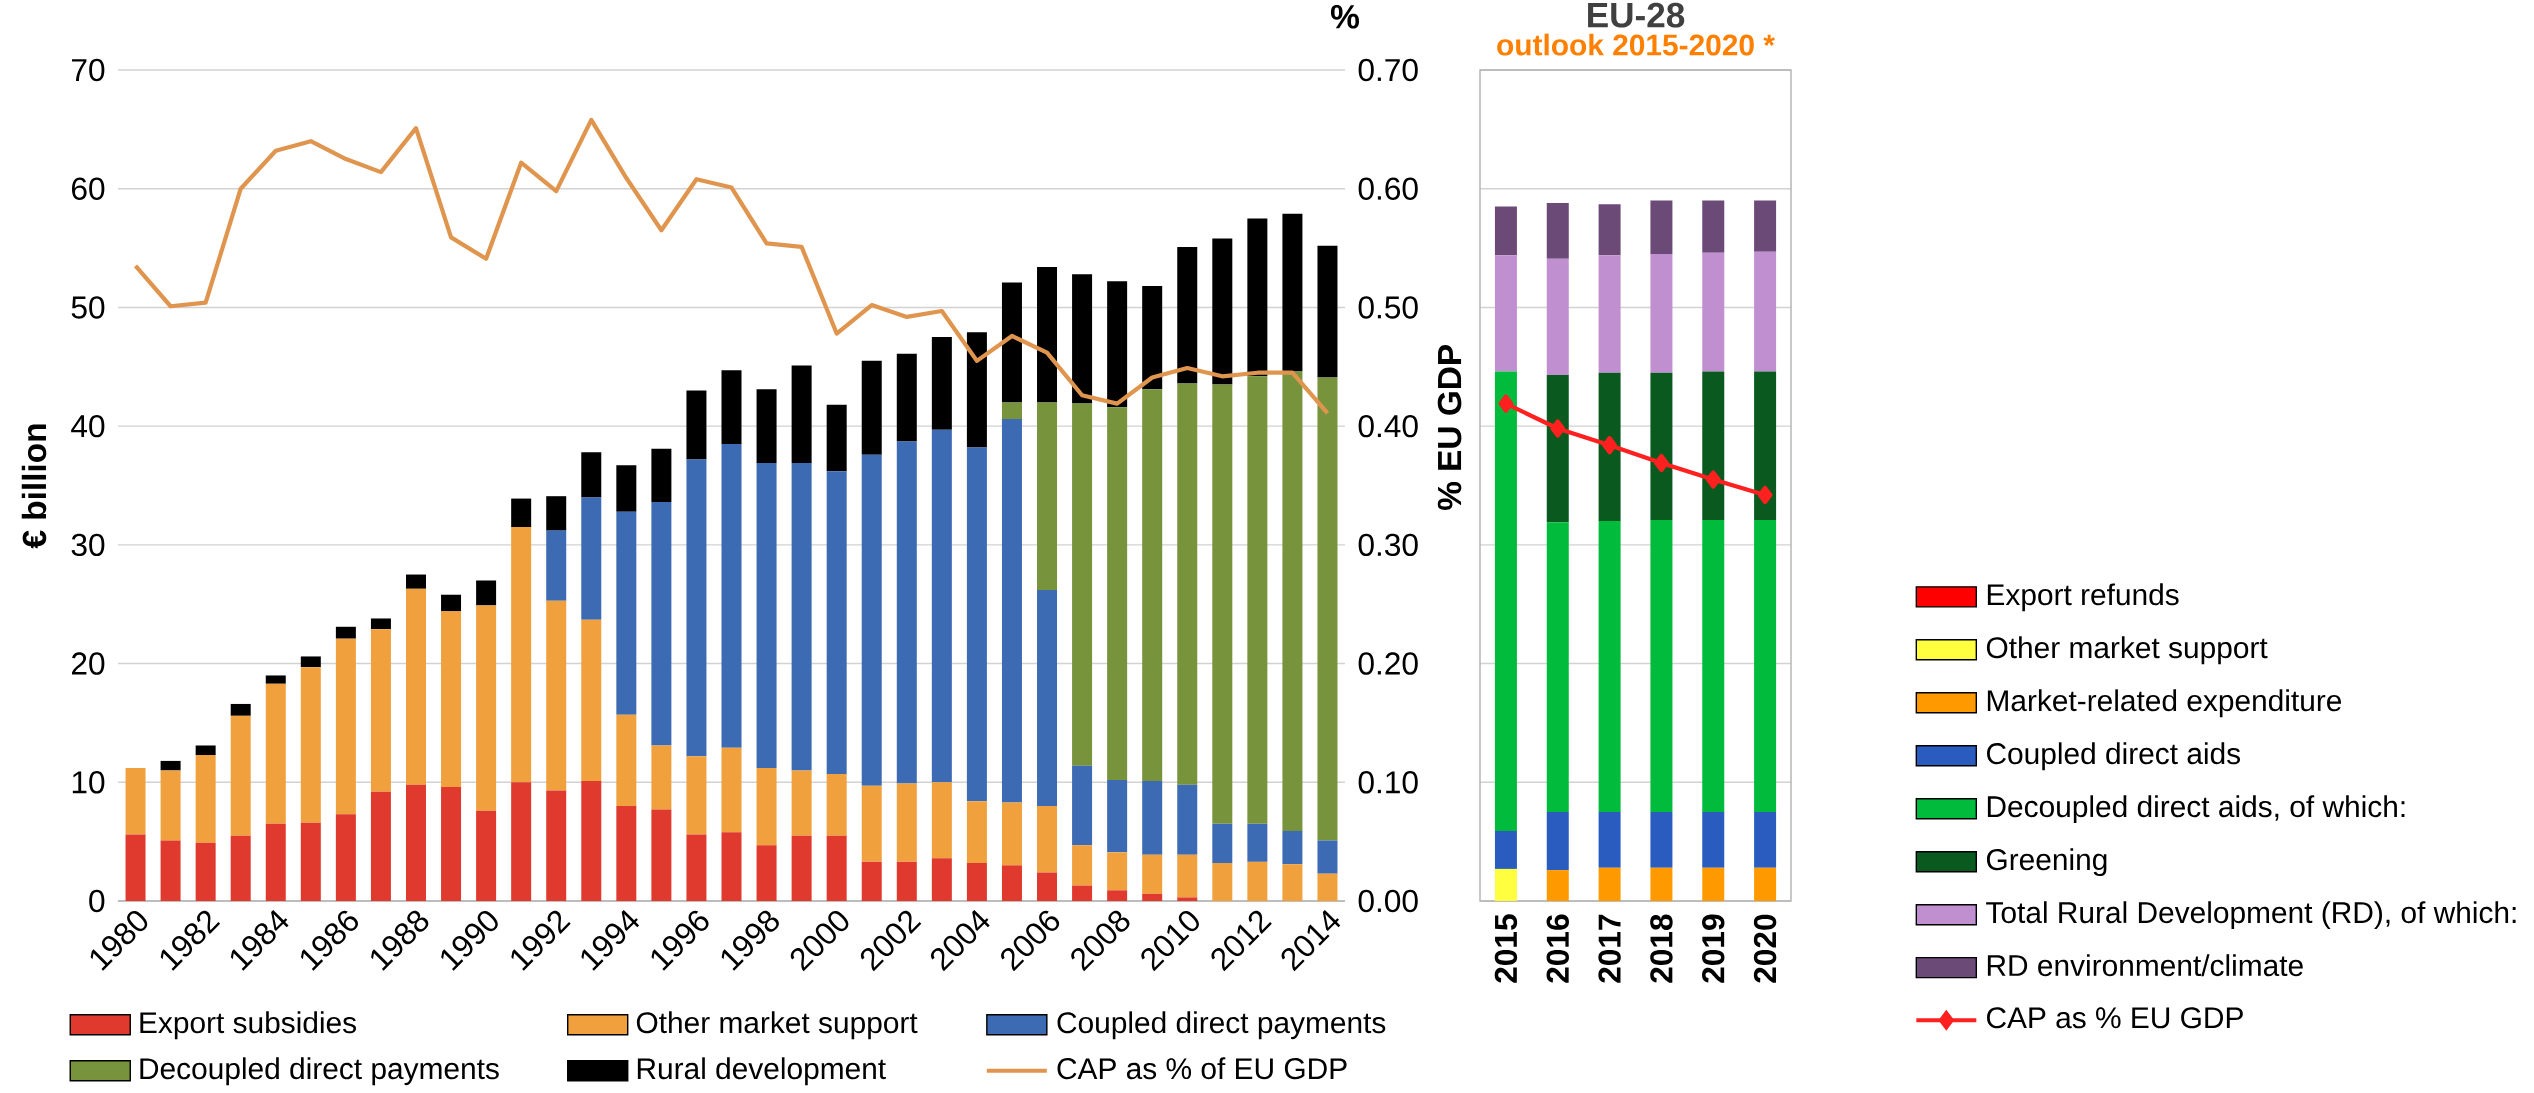  I want to click on y2-tick-label: 0.10, so click(1388, 782).